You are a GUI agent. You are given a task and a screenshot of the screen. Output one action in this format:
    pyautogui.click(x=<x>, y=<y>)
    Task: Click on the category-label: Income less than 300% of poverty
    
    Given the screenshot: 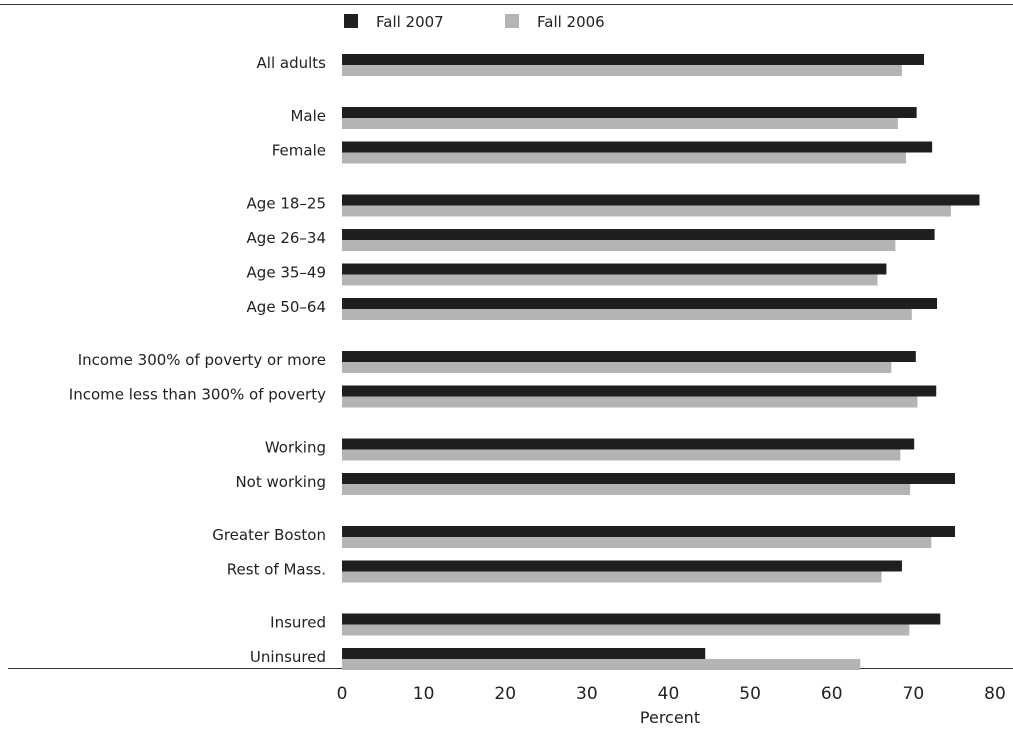 What is the action you would take?
    pyautogui.click(x=197, y=395)
    